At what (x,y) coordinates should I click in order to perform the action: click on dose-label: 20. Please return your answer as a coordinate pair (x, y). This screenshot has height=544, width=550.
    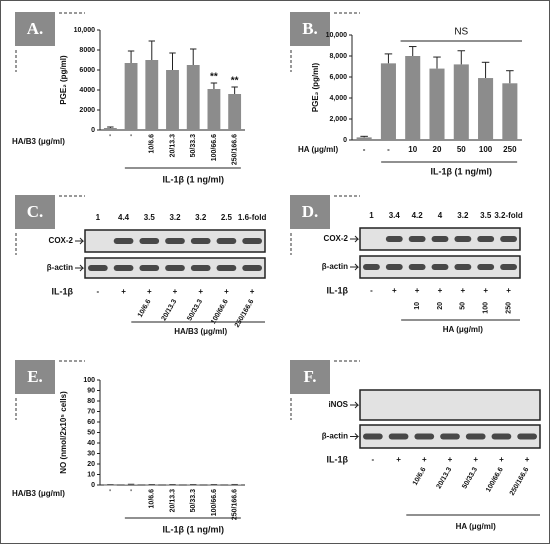
    Looking at the image, I should click on (440, 306).